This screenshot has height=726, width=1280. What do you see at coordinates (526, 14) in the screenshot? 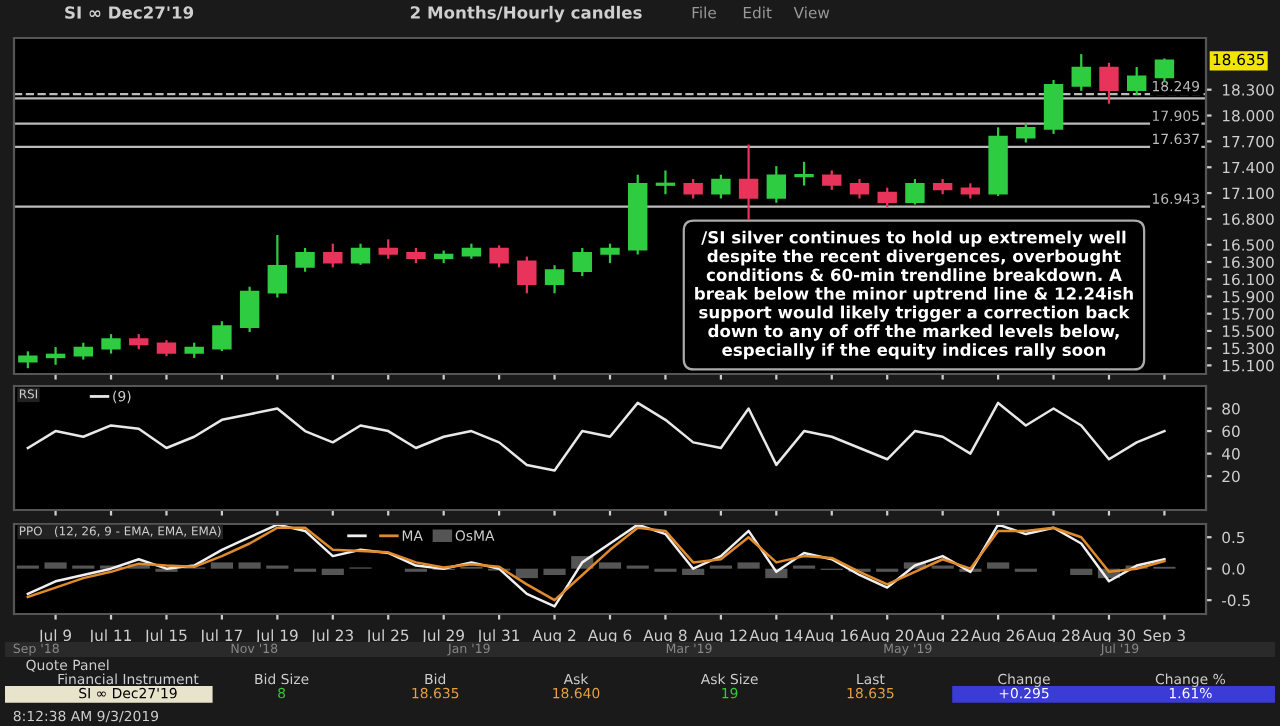
I see `text: 2 Months/Hourly candles` at bounding box center [526, 14].